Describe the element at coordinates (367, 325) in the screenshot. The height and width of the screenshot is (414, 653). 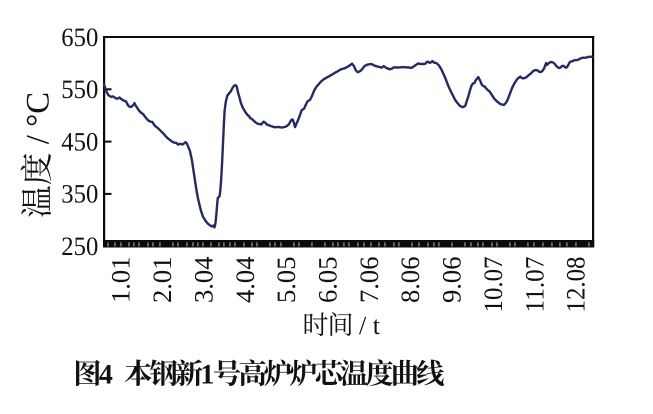
I see `svg-text: / t` at that location.